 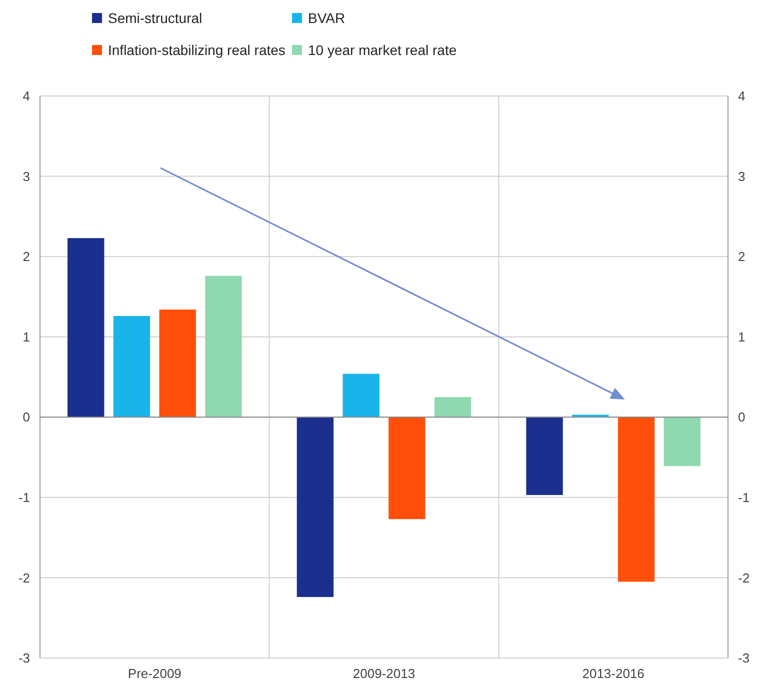 I want to click on y-tick-label: -2, so click(x=24, y=578).